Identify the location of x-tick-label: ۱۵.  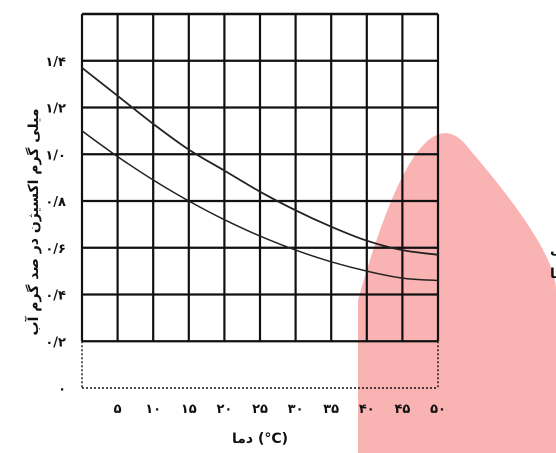
(189, 409).